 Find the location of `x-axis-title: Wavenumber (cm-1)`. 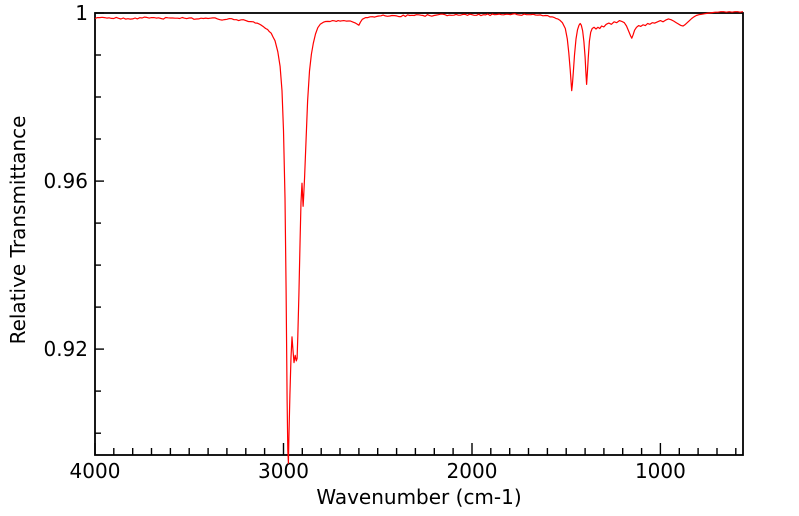

x-axis-title: Wavenumber (cm-1) is located at coordinates (419, 497).